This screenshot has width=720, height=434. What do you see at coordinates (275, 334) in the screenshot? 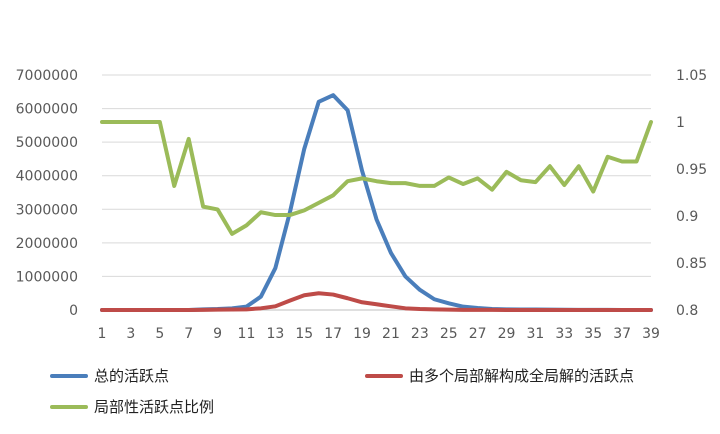
I see `x-tick-label: 13` at bounding box center [275, 334].